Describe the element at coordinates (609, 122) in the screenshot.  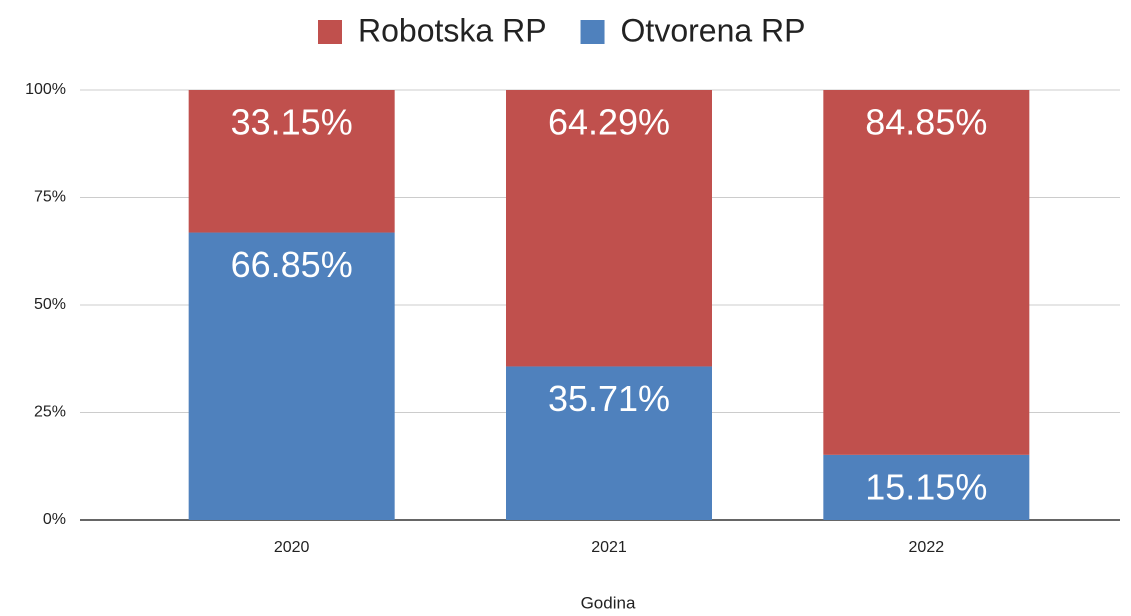
I see `data-label: 64.29%` at that location.